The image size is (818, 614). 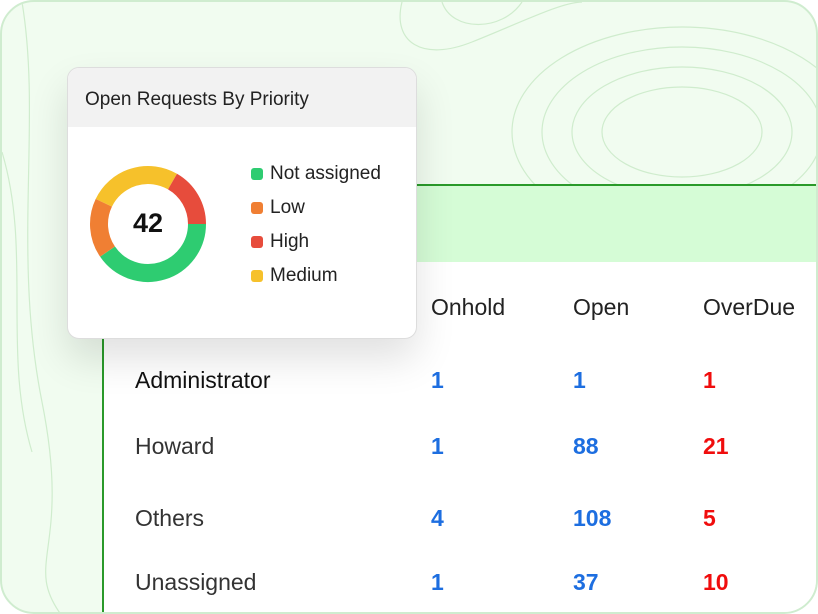 What do you see at coordinates (290, 241) in the screenshot?
I see `legend-label: High` at bounding box center [290, 241].